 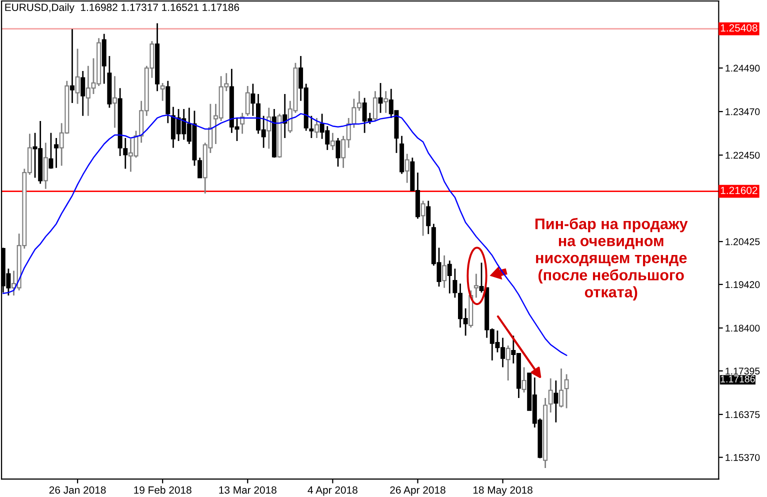 I want to click on y-tick-label: 1.19420, so click(x=743, y=284).